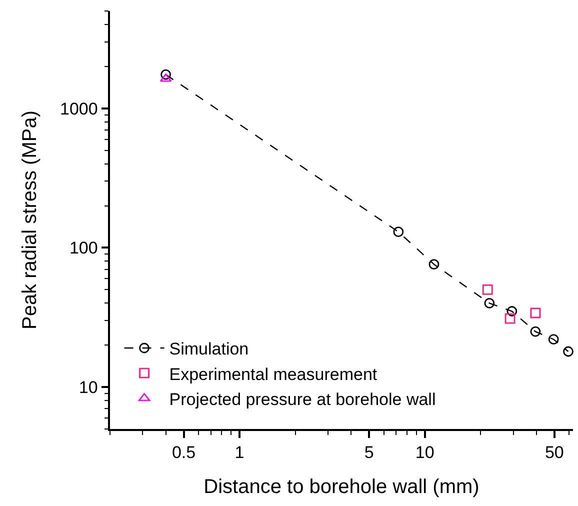 This screenshot has width=578, height=506. What do you see at coordinates (239, 452) in the screenshot?
I see `x-tick-label: 1` at bounding box center [239, 452].